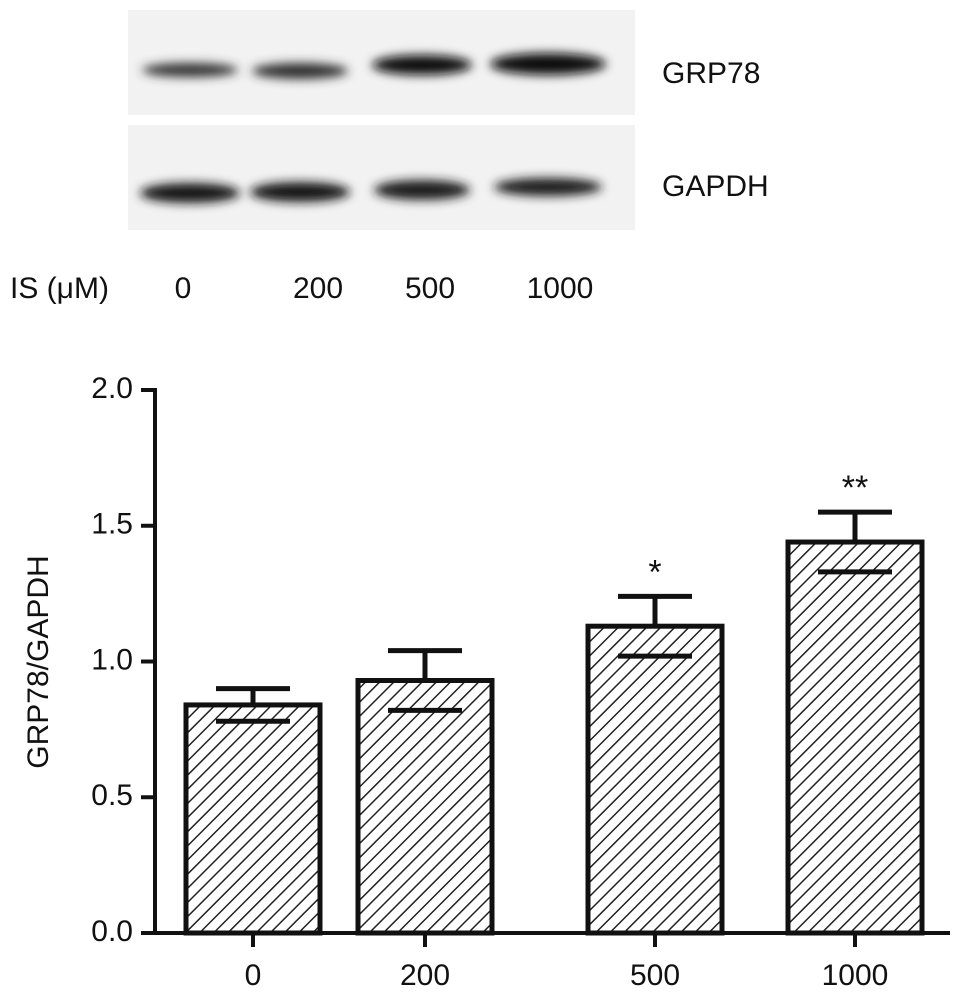  Describe the element at coordinates (112, 931) in the screenshot. I see `y-tick-label: 0.0` at that location.